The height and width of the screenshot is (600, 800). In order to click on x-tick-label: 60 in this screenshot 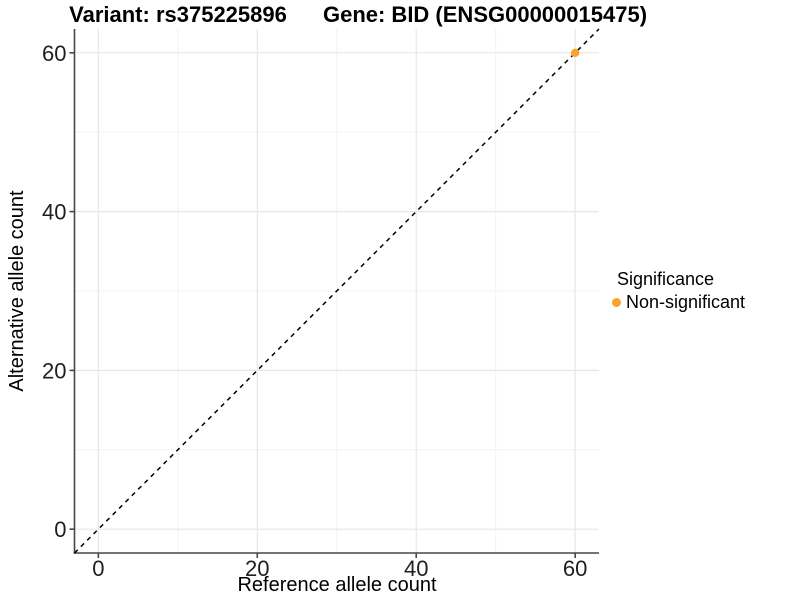, I will do `click(575, 568)`.